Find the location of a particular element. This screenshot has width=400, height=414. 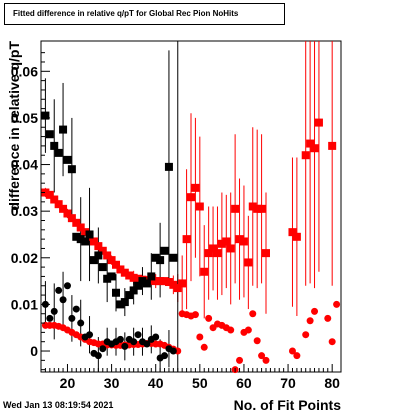

x-tick-label: 50 is located at coordinates (200, 383).